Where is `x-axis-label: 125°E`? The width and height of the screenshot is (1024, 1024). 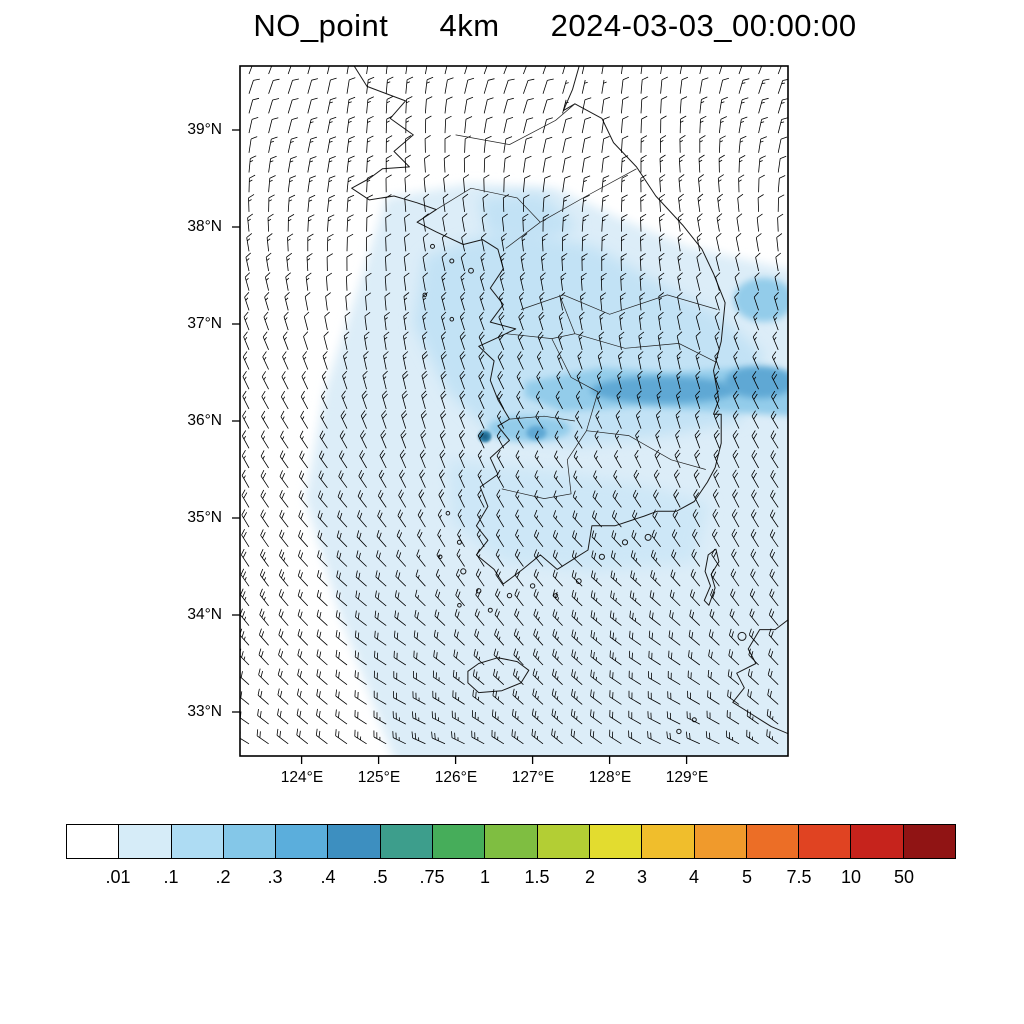
x-axis-label: 125°E is located at coordinates (379, 777).